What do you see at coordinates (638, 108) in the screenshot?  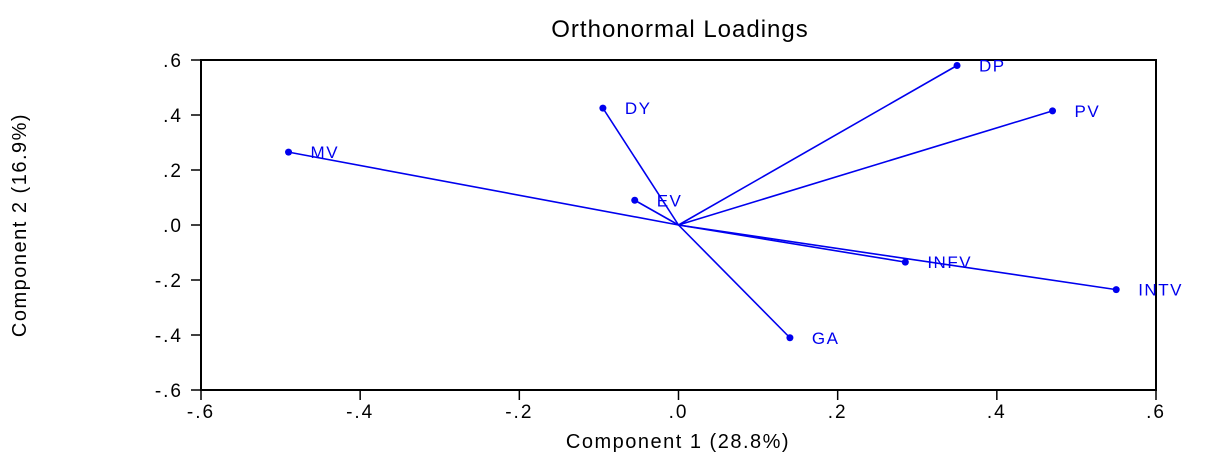 I see `point-label-dy: DY` at bounding box center [638, 108].